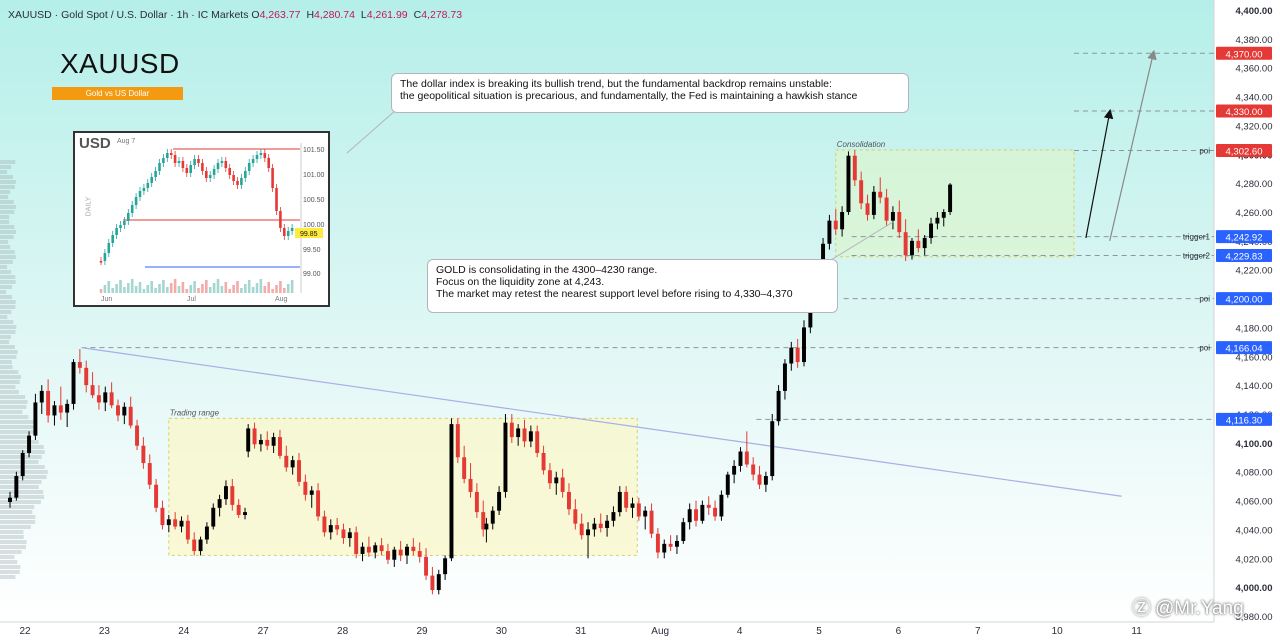 This screenshot has width=1280, height=644. I want to click on time-tick-label: 6, so click(899, 631).